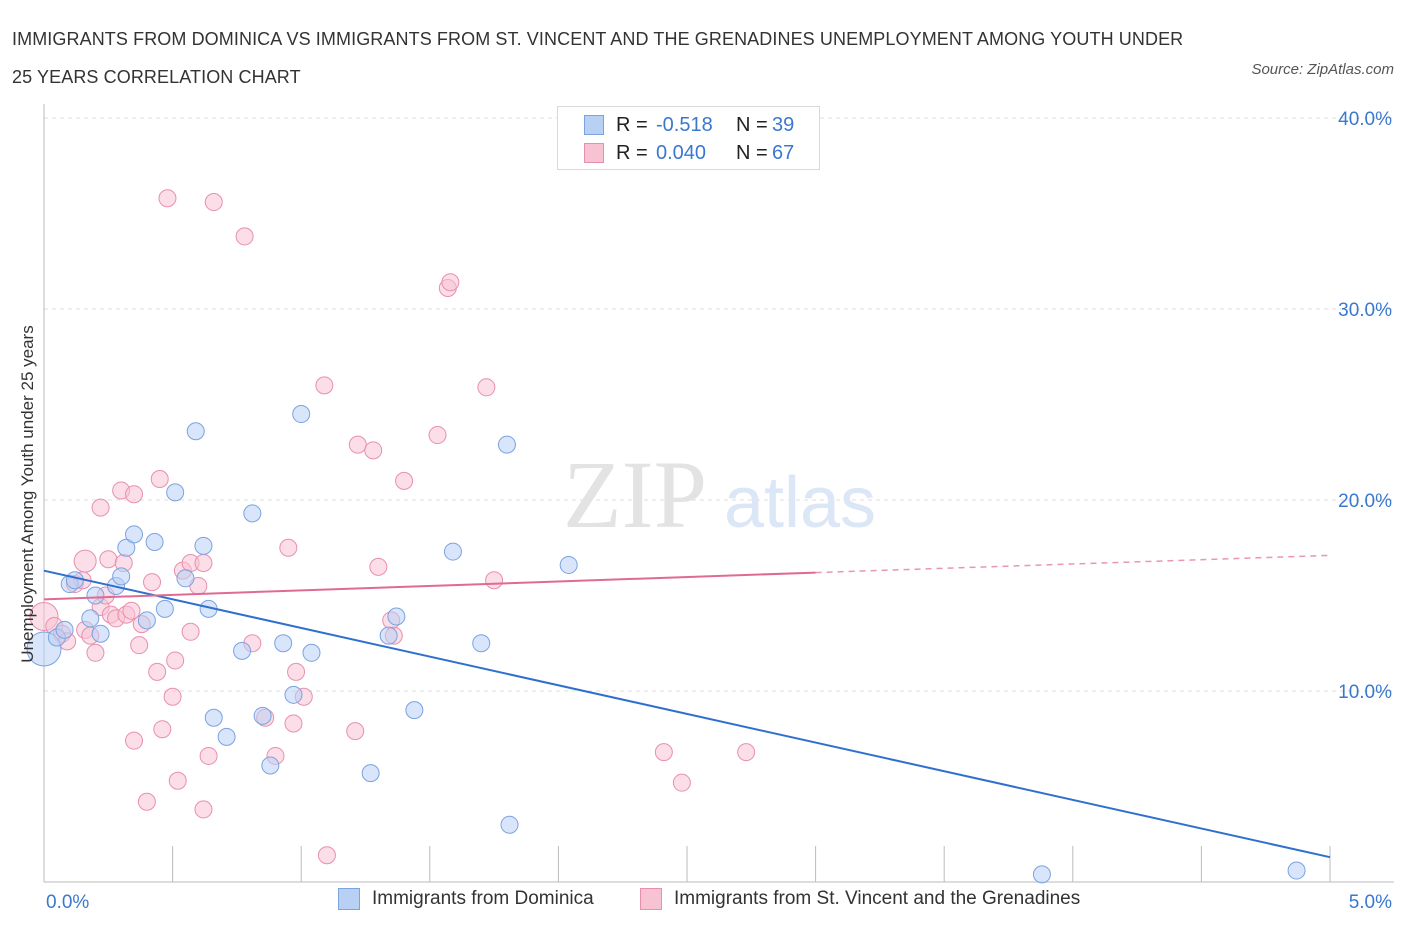 Image resolution: width=1406 pixels, height=930 pixels. What do you see at coordinates (783, 152) in the screenshot?
I see `n-value: 67` at bounding box center [783, 152].